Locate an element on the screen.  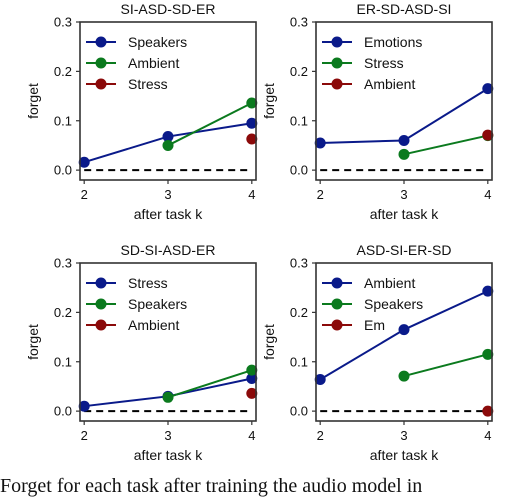
legend: Ambient Speakers Em is located at coordinates (372, 304).